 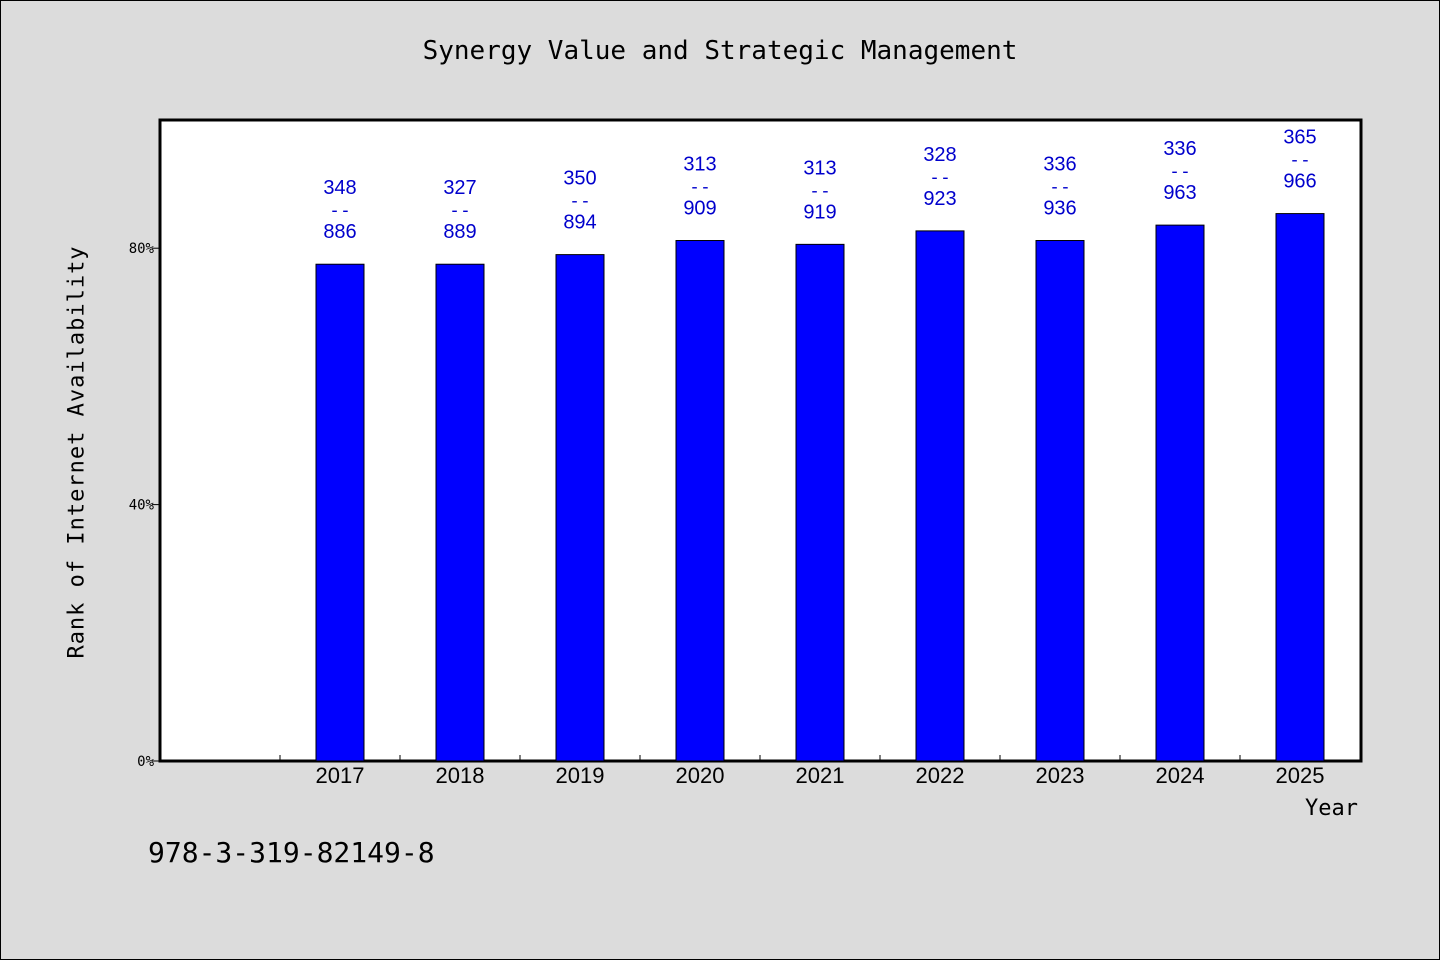 I want to click on data-label-bottom: 889, so click(x=459, y=232).